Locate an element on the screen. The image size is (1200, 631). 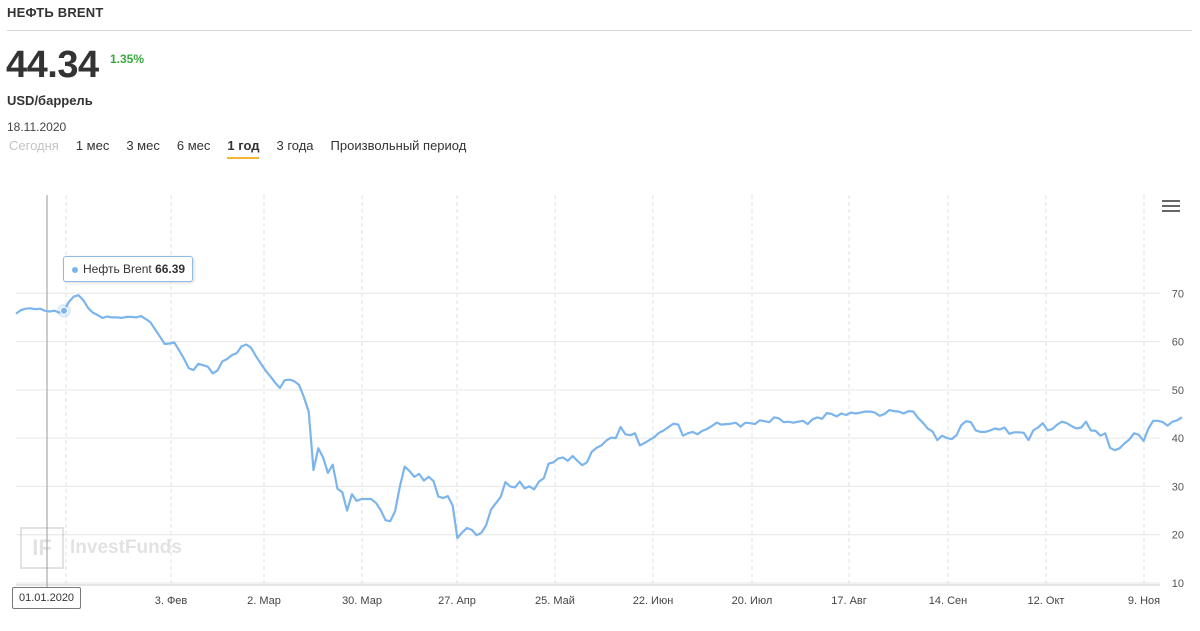
watermark-logo: IF InvestFunds is located at coordinates (101, 548).